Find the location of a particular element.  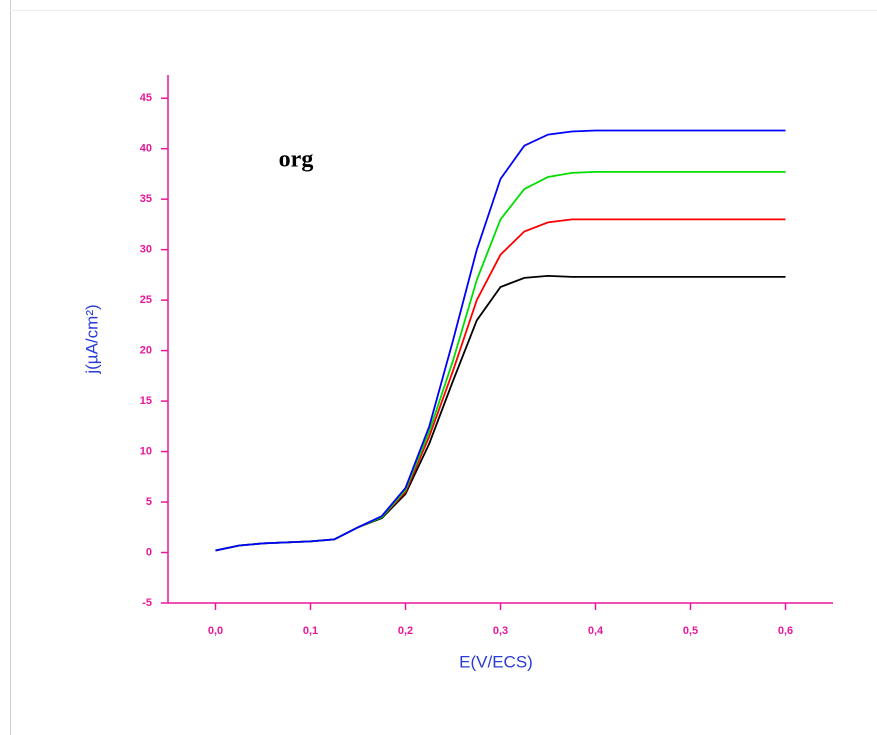

y-tick-label: 5 is located at coordinates (149, 502).